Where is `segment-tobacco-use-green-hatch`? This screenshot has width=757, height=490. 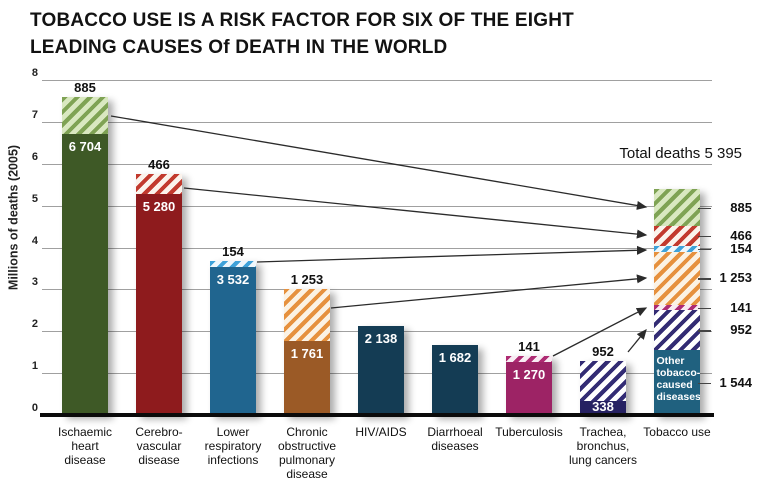 segment-tobacco-use-green-hatch is located at coordinates (677, 208).